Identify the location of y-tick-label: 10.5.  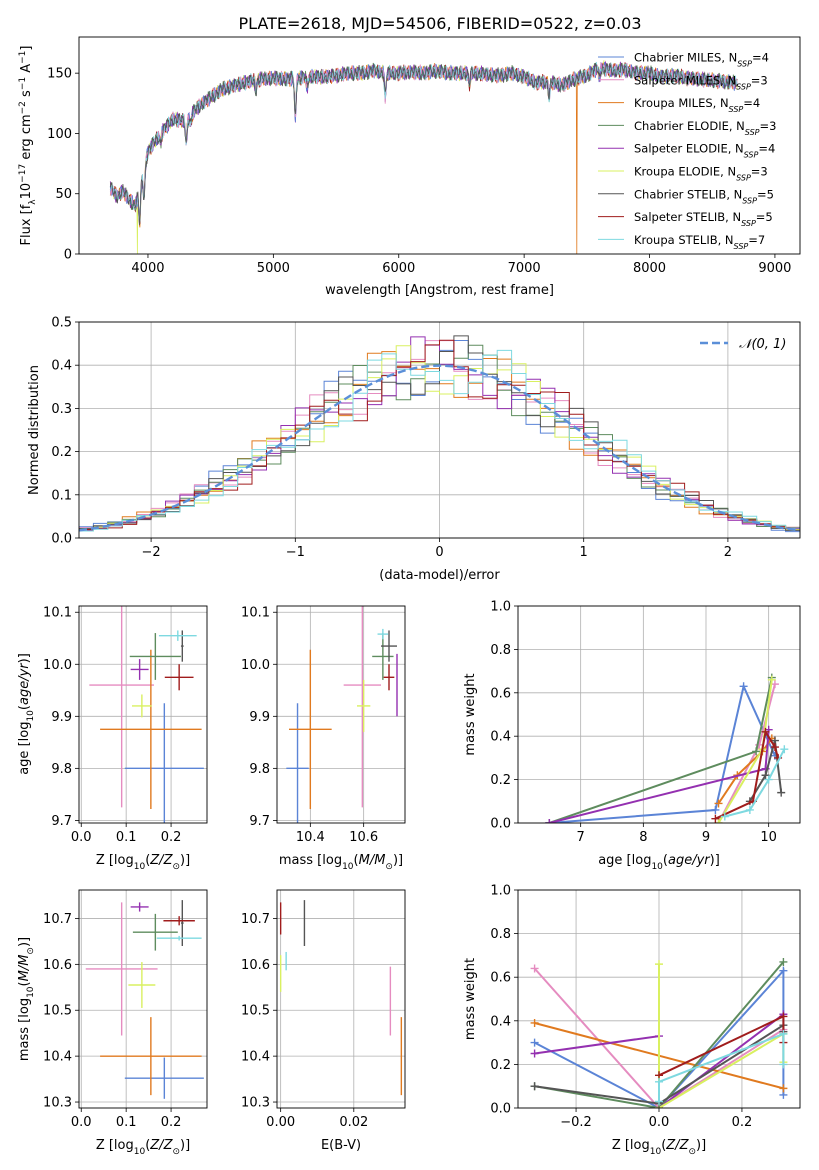
(57, 1011).